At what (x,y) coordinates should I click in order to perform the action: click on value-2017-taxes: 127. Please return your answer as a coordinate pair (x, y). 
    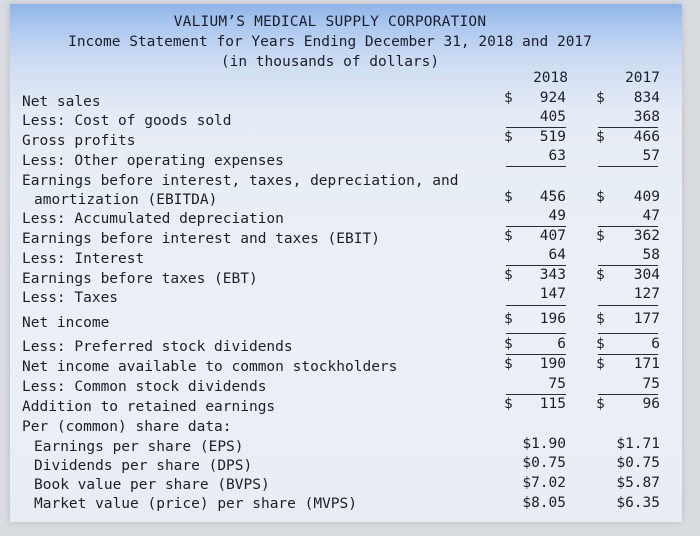
    Looking at the image, I should click on (646, 294).